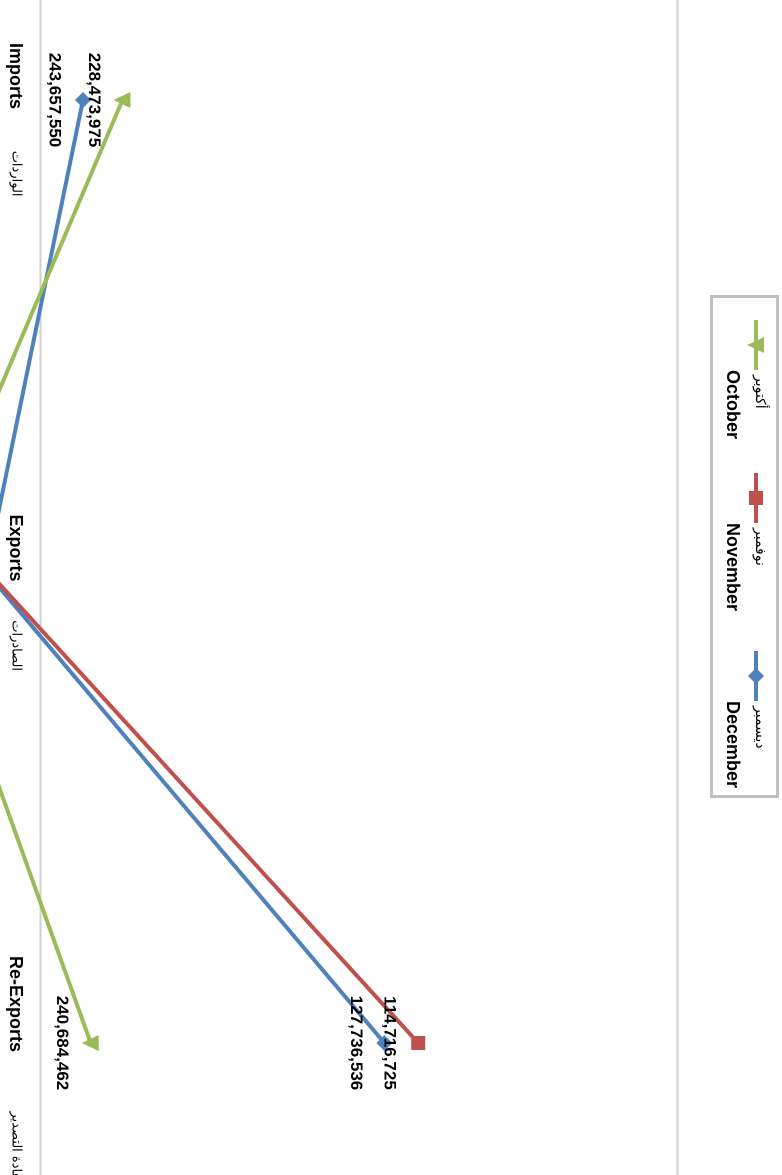 This screenshot has height=1175, width=782. Describe the element at coordinates (733, 404) in the screenshot. I see `legend-label-october: October` at that location.